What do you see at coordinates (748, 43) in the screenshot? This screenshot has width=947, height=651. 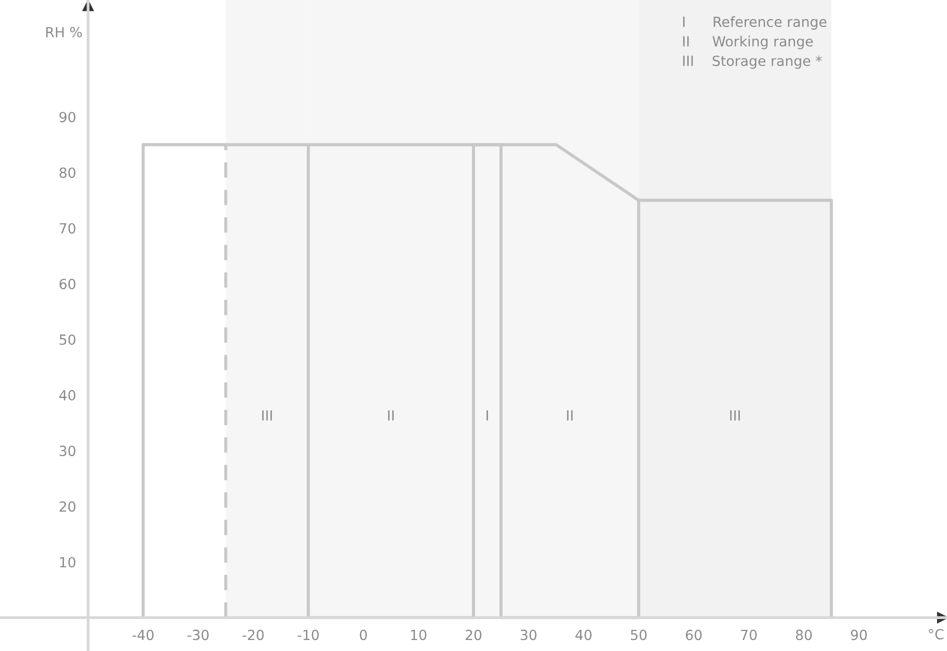 I see `annotation: II Working range` at bounding box center [748, 43].